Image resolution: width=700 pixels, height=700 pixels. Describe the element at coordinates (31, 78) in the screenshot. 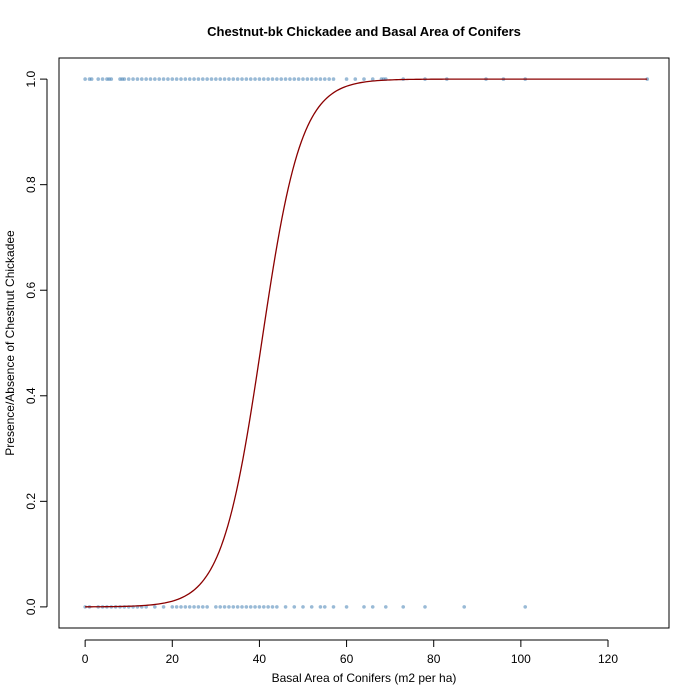

I see `y-tick-label: 1.0` at that location.